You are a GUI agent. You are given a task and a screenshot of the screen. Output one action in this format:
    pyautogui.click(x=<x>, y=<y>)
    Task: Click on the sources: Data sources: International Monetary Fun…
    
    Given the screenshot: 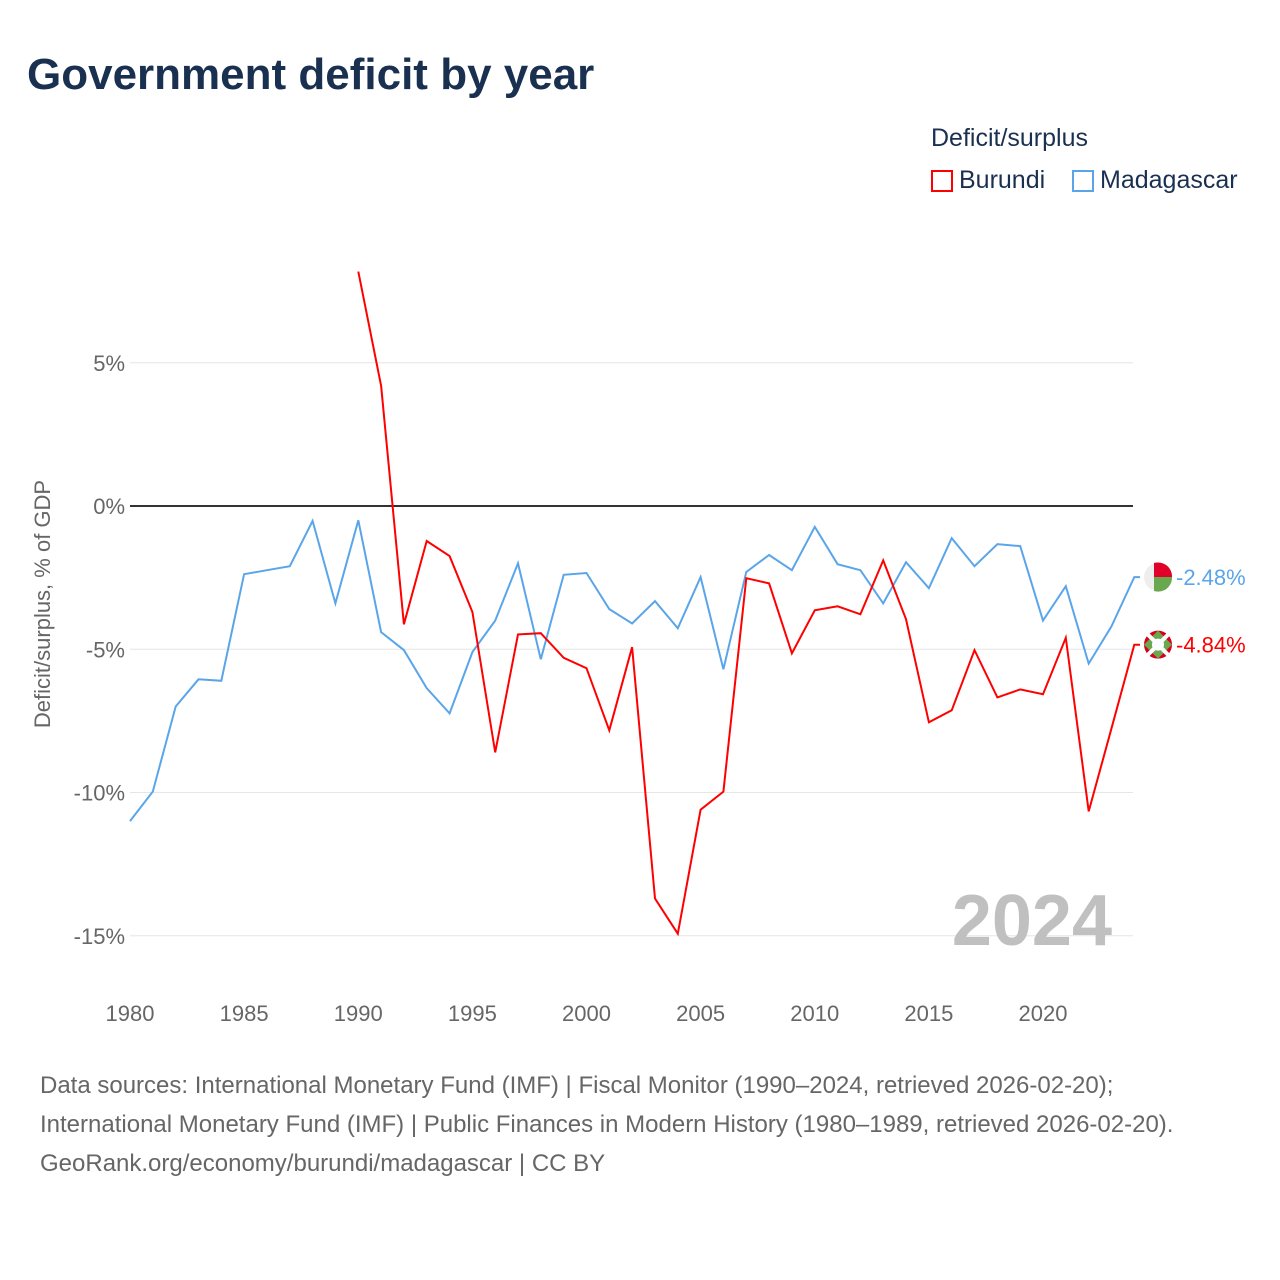 What is the action you would take?
    pyautogui.click(x=640, y=1124)
    